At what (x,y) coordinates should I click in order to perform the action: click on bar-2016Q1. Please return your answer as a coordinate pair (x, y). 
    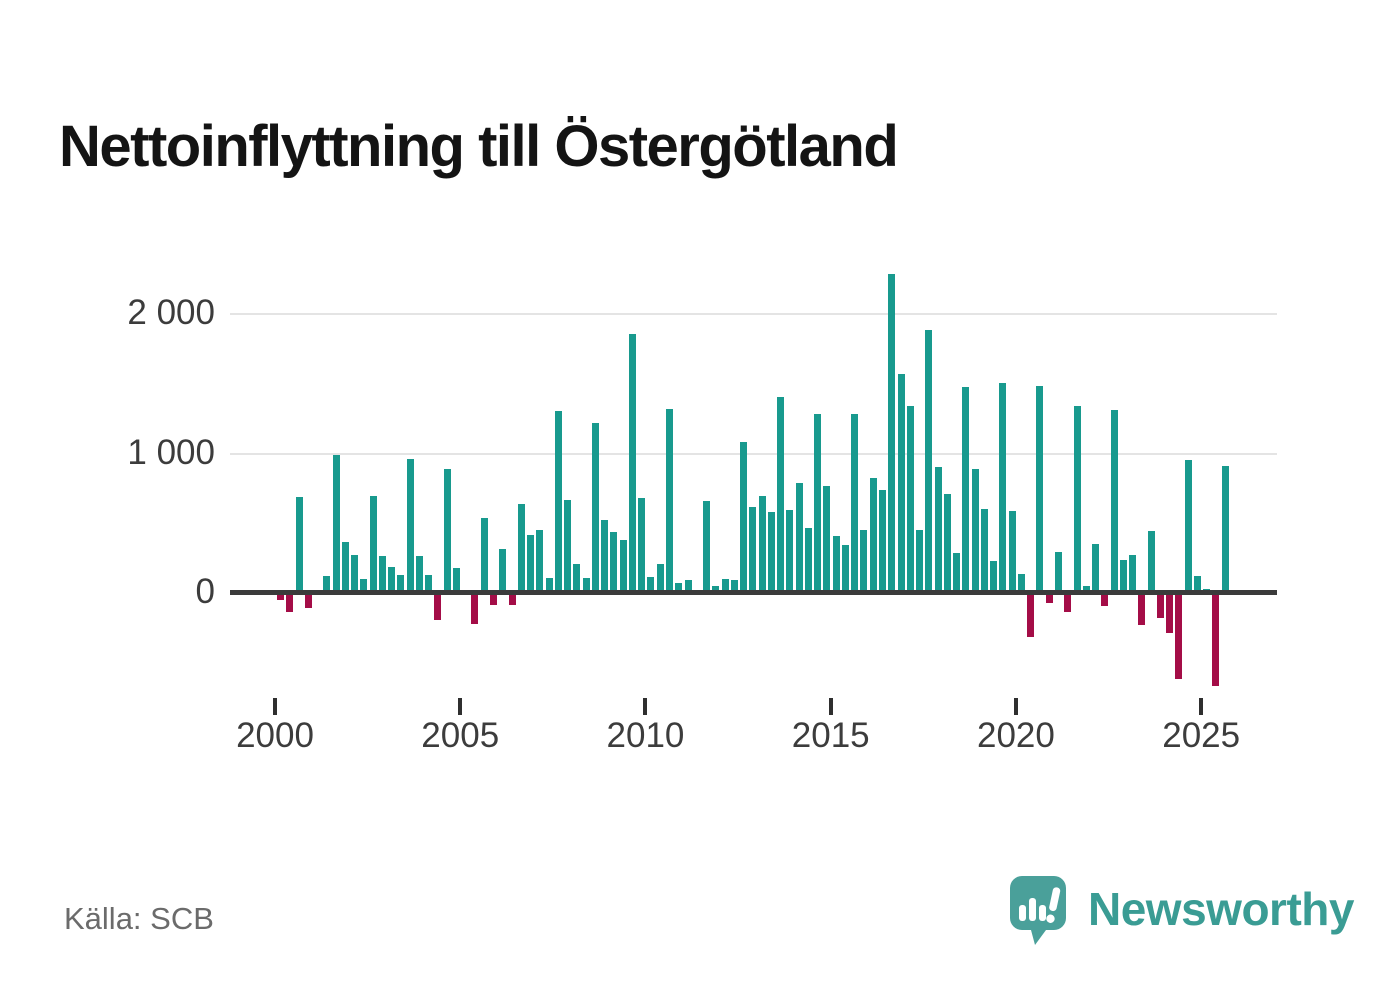
    Looking at the image, I should click on (873, 534).